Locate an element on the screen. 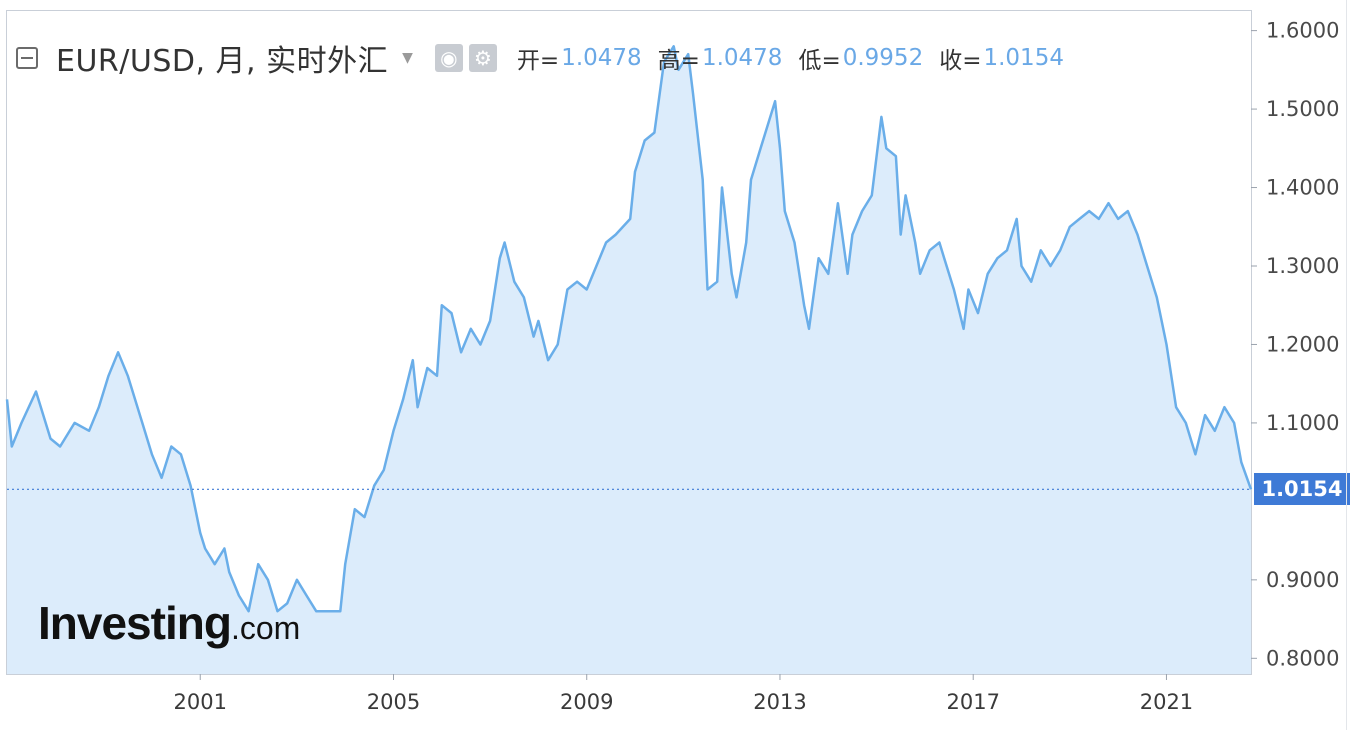  y-tick-label: 0.8000 is located at coordinates (1302, 658).